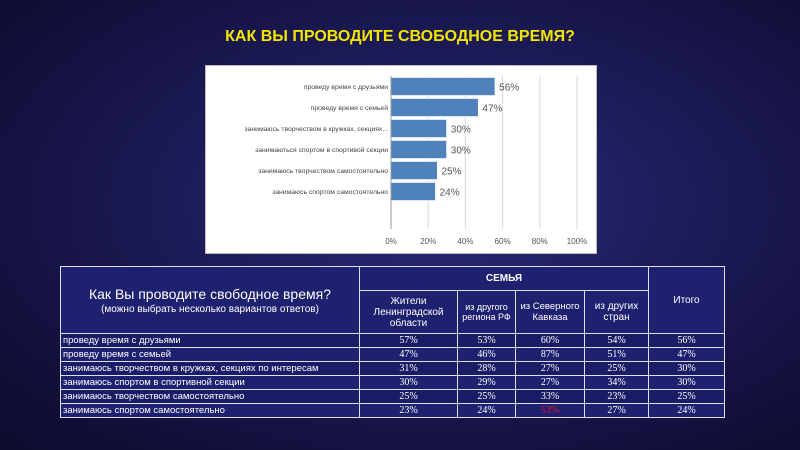 The height and width of the screenshot is (450, 800). What do you see at coordinates (616, 312) in the screenshot?
I see `column-header: из других стран` at bounding box center [616, 312].